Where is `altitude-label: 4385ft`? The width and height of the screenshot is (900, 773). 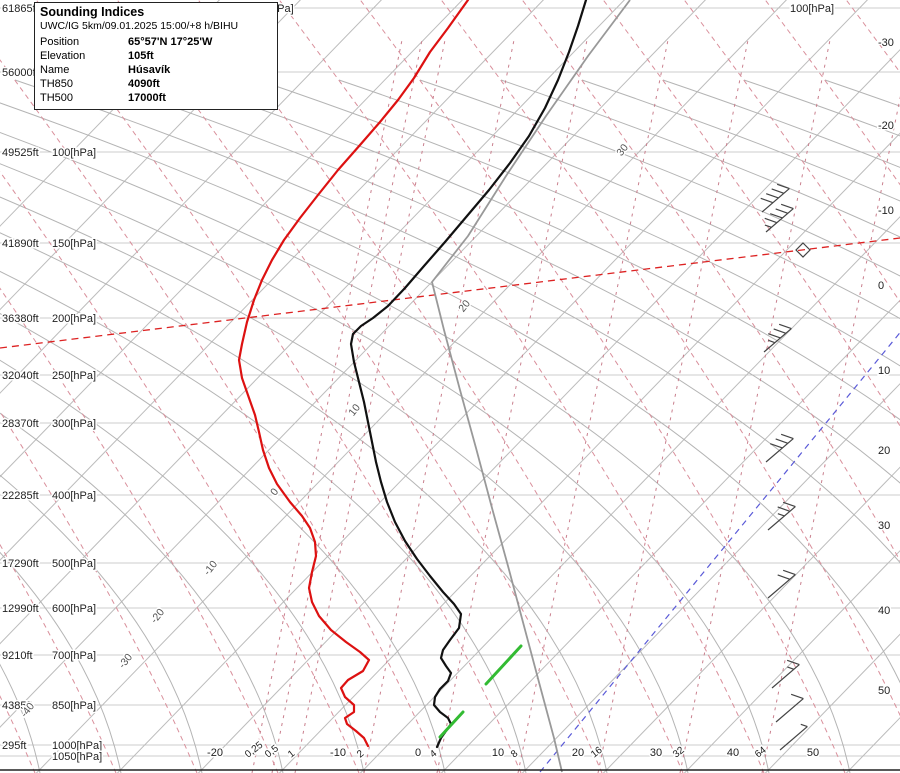
altitude-label: 4385ft is located at coordinates (17, 706).